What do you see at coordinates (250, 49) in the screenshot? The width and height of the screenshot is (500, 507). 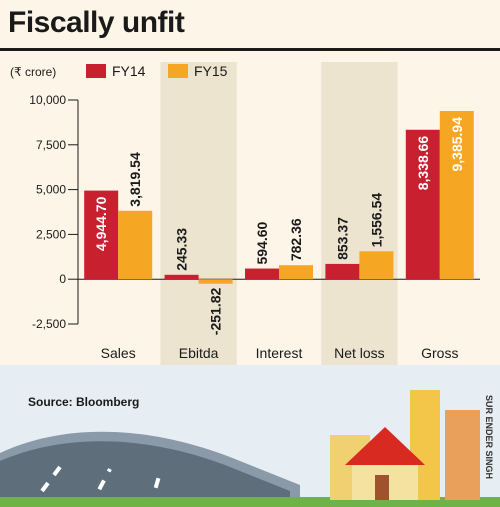 I see `title-rule` at bounding box center [250, 49].